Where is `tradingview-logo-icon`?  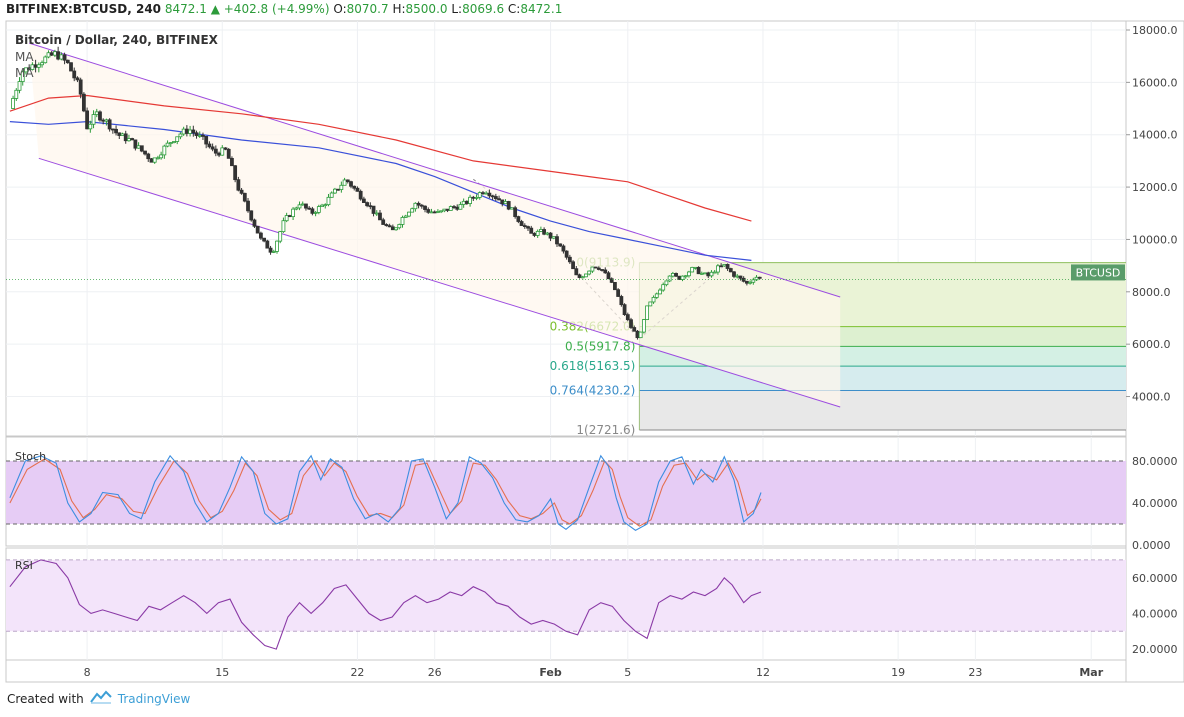
tradingview-logo-icon is located at coordinates (100, 698).